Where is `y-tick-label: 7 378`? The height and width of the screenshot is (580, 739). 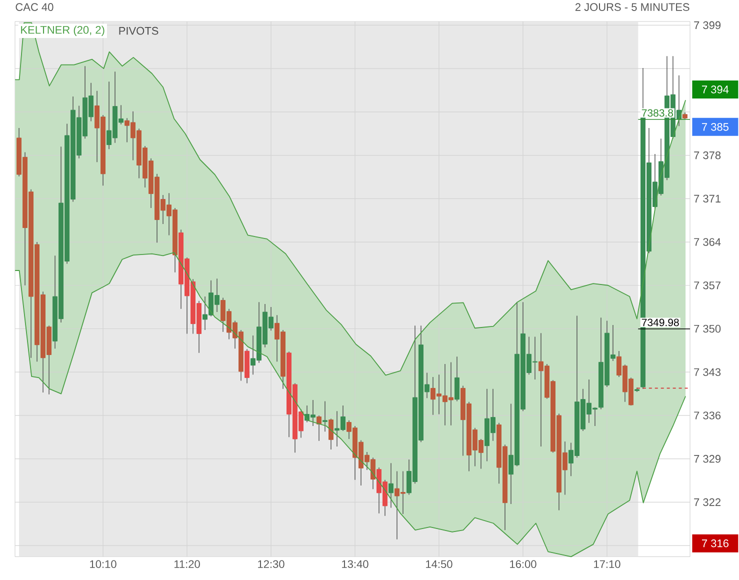
y-tick-label: 7 378 is located at coordinates (707, 155).